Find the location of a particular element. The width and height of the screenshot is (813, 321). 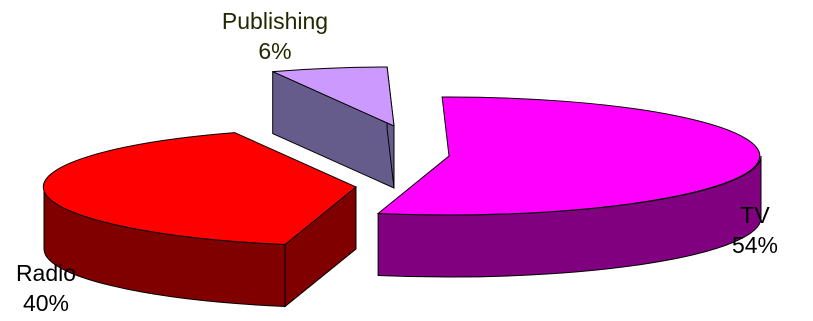

label-publishing: Publishing 6% is located at coordinates (275, 36).